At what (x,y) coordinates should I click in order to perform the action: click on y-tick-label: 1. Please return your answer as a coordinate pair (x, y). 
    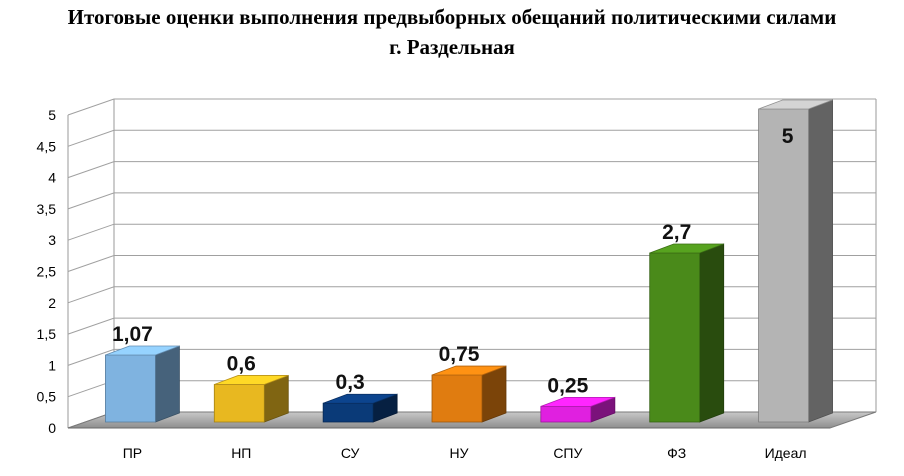
    Looking at the image, I should click on (52, 365).